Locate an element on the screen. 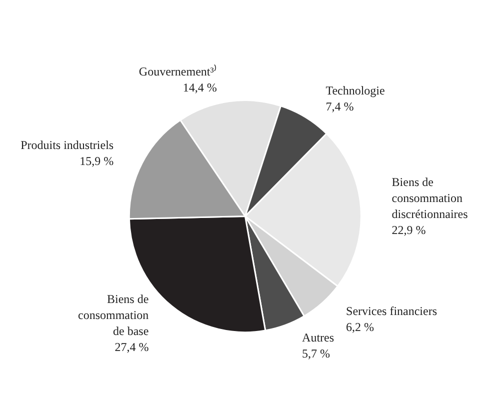  slice-label: Biens de consommation de base is located at coordinates (113, 315).